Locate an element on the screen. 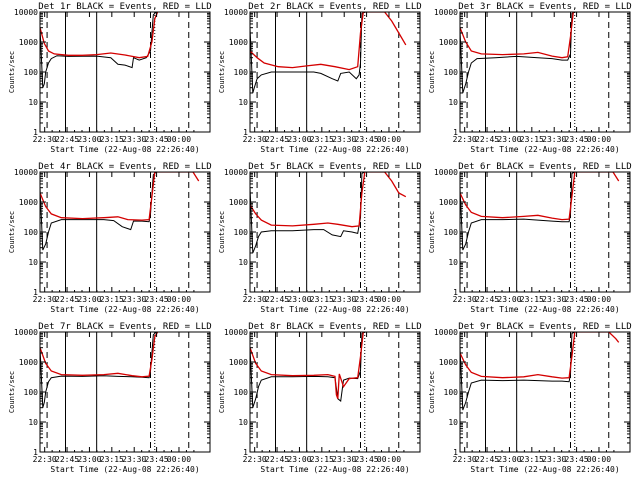  panel-title: Det 3r BLACK = Events, RED = LLD is located at coordinates (544, 7).